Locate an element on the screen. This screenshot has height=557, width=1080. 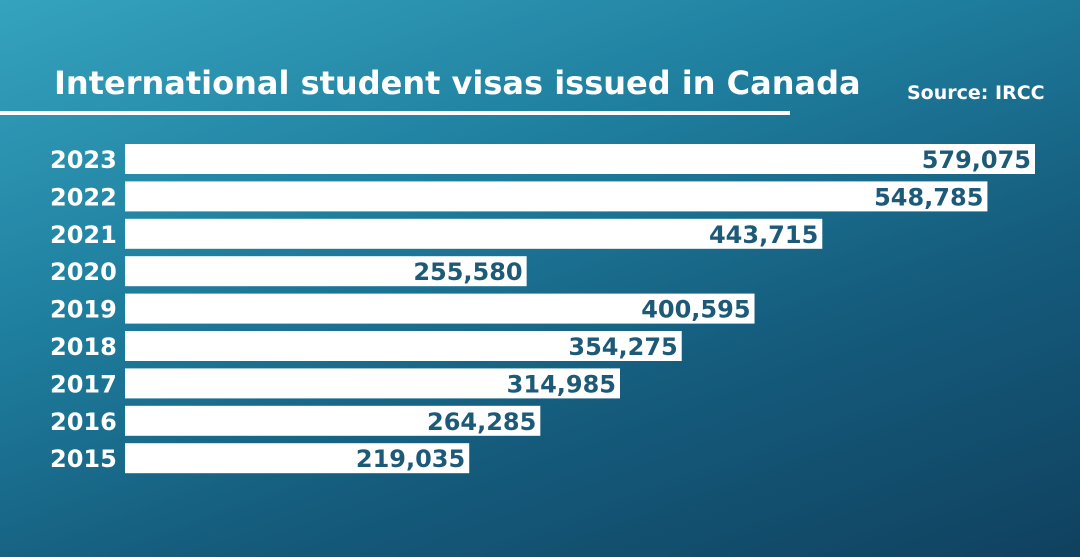
bar-2019 is located at coordinates (440, 308).